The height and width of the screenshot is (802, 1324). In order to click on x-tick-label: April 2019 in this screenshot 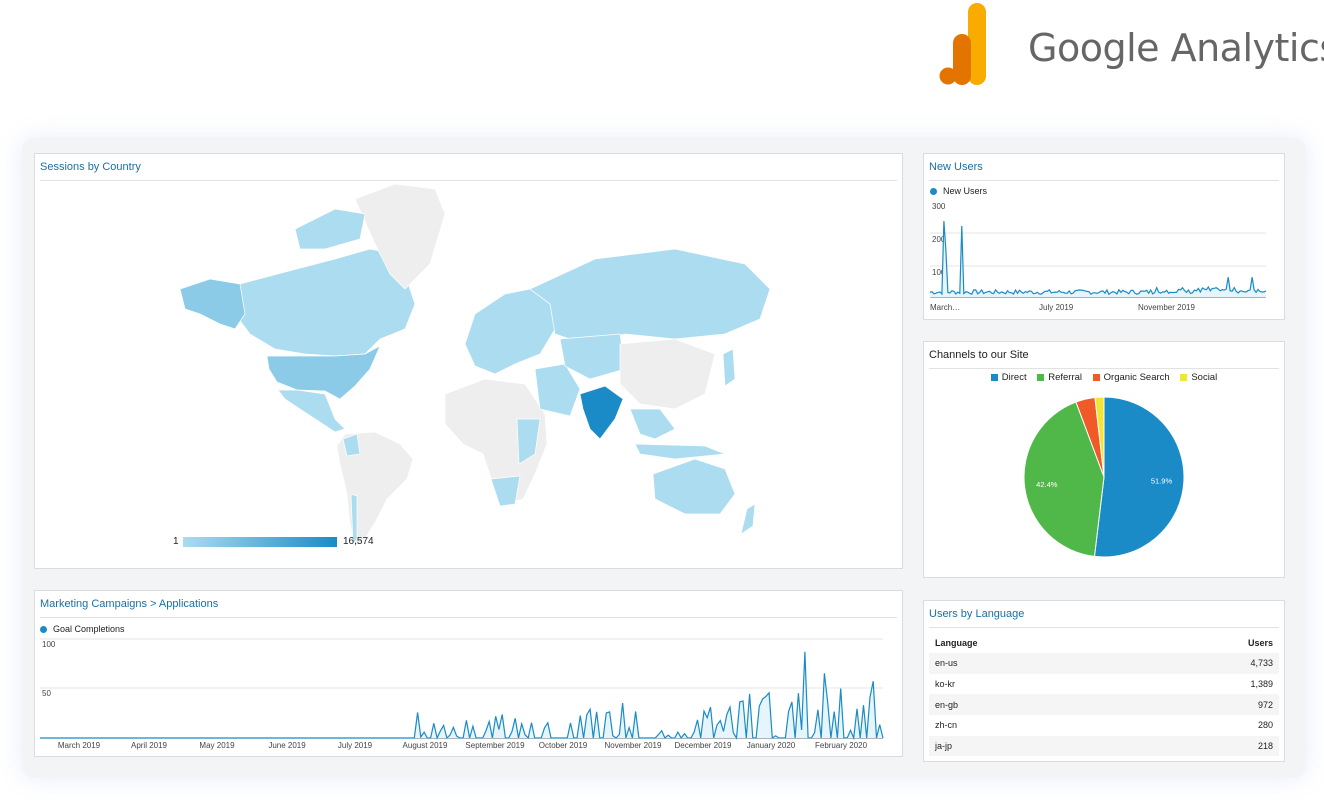, I will do `click(149, 745)`.